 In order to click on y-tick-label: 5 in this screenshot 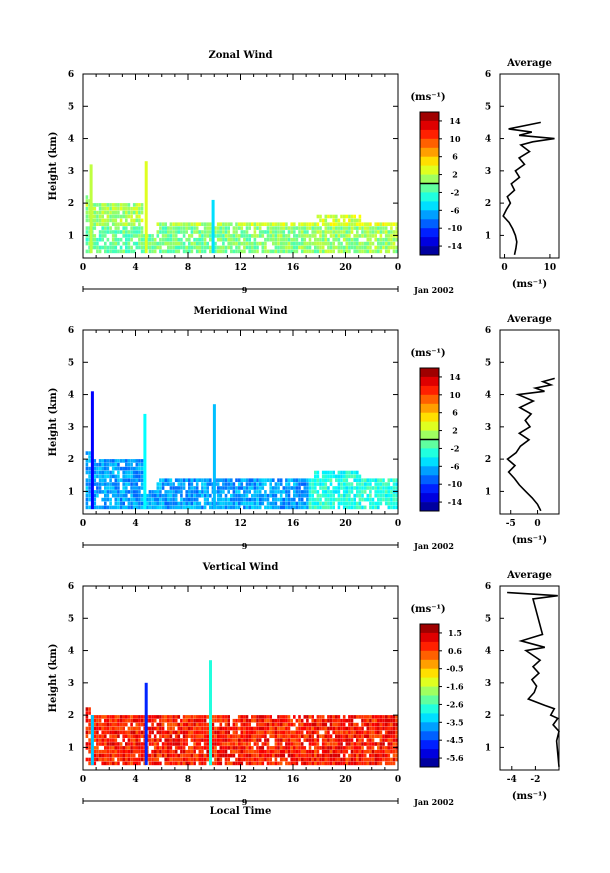, I will do `click(71, 107)`.